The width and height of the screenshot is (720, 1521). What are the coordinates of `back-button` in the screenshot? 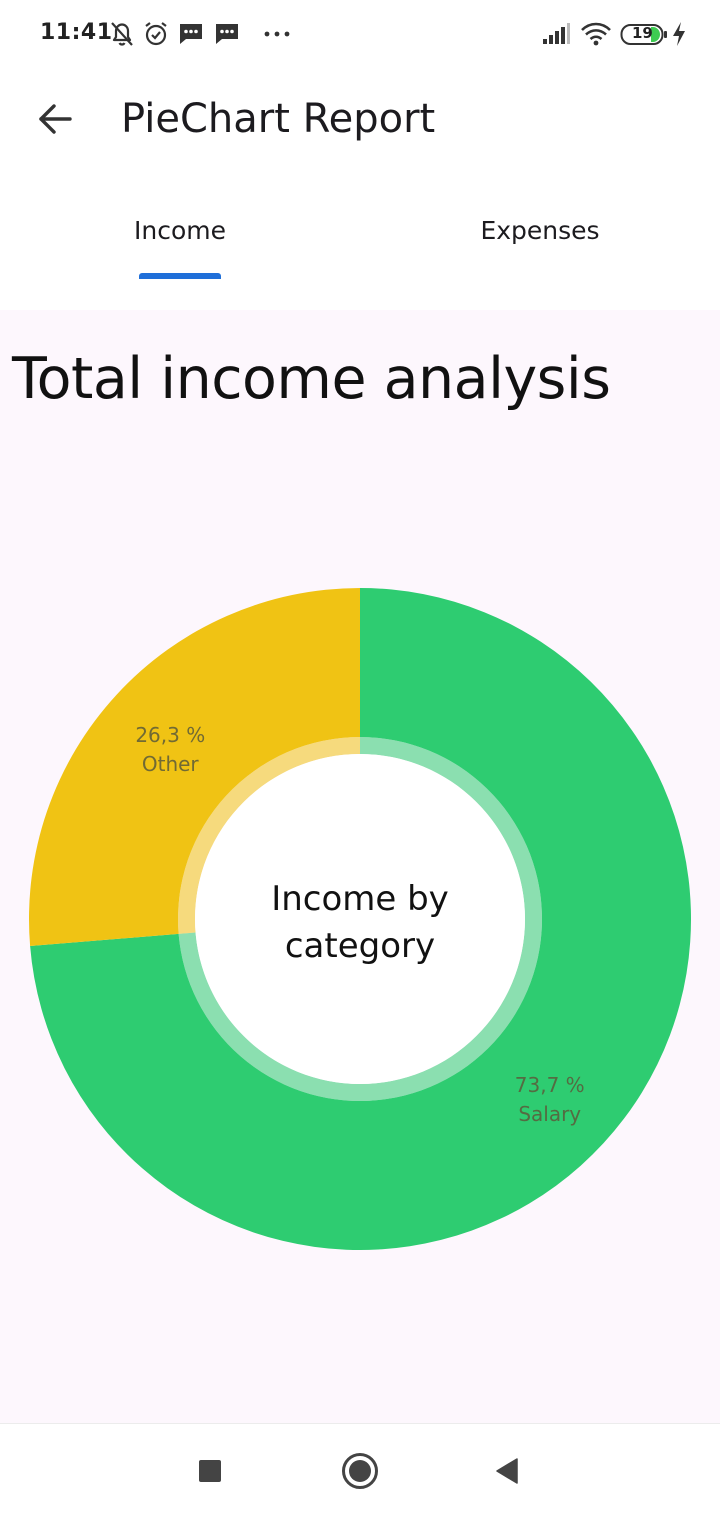 It's located at (55, 121).